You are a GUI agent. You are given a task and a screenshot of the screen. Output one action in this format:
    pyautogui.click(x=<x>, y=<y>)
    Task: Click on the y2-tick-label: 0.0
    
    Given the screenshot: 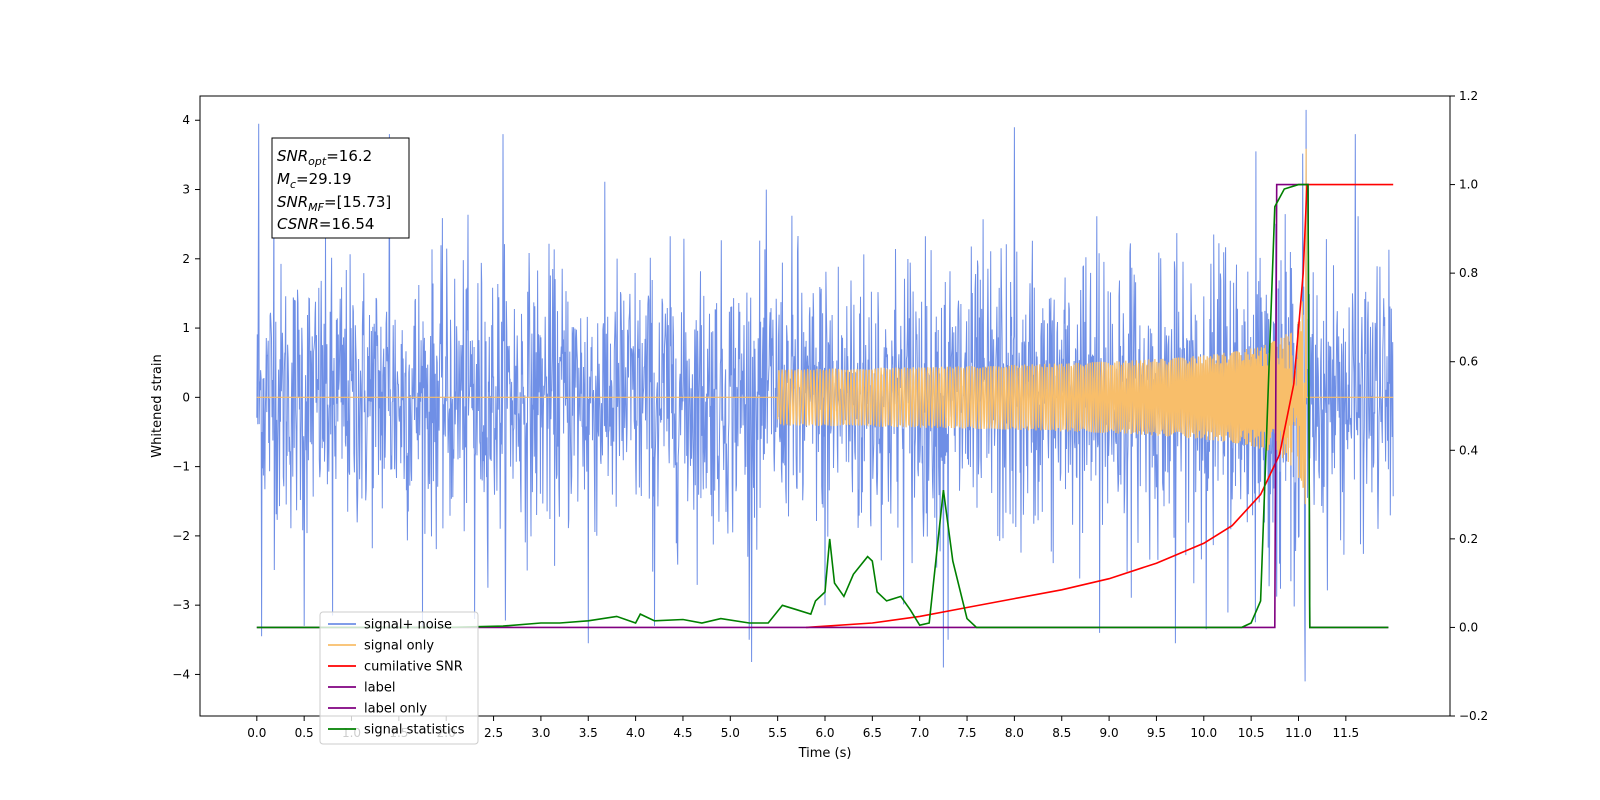 What is the action you would take?
    pyautogui.click(x=1468, y=627)
    